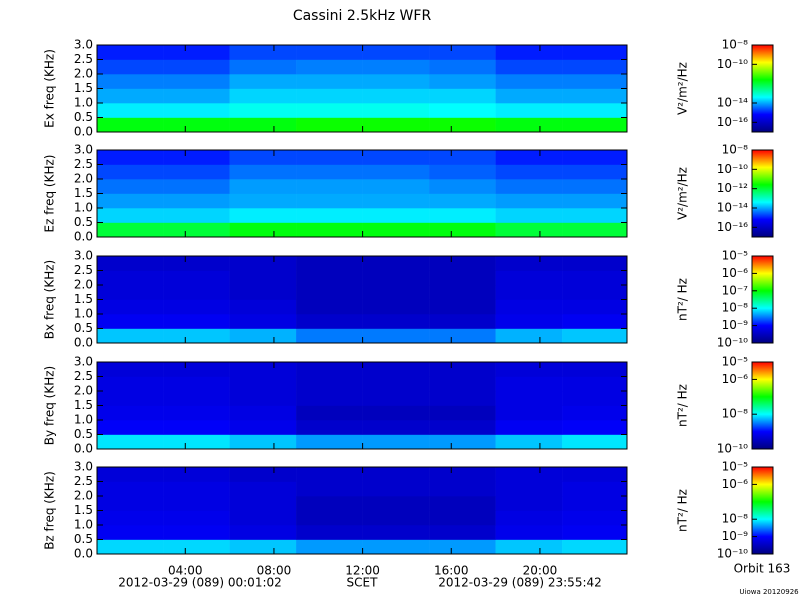  What do you see at coordinates (83, 164) in the screenshot?
I see `y-tick-label: 2.5` at bounding box center [83, 164].